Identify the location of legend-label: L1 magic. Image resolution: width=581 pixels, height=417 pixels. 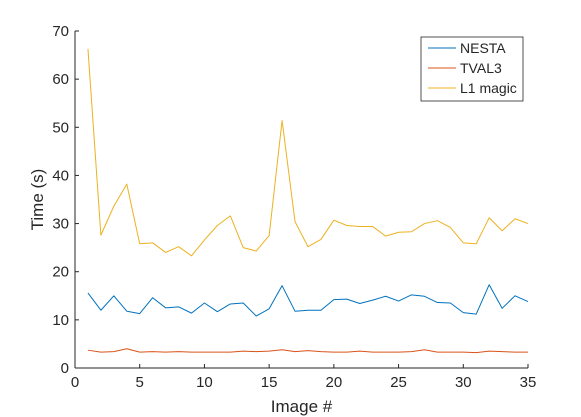
(488, 88).